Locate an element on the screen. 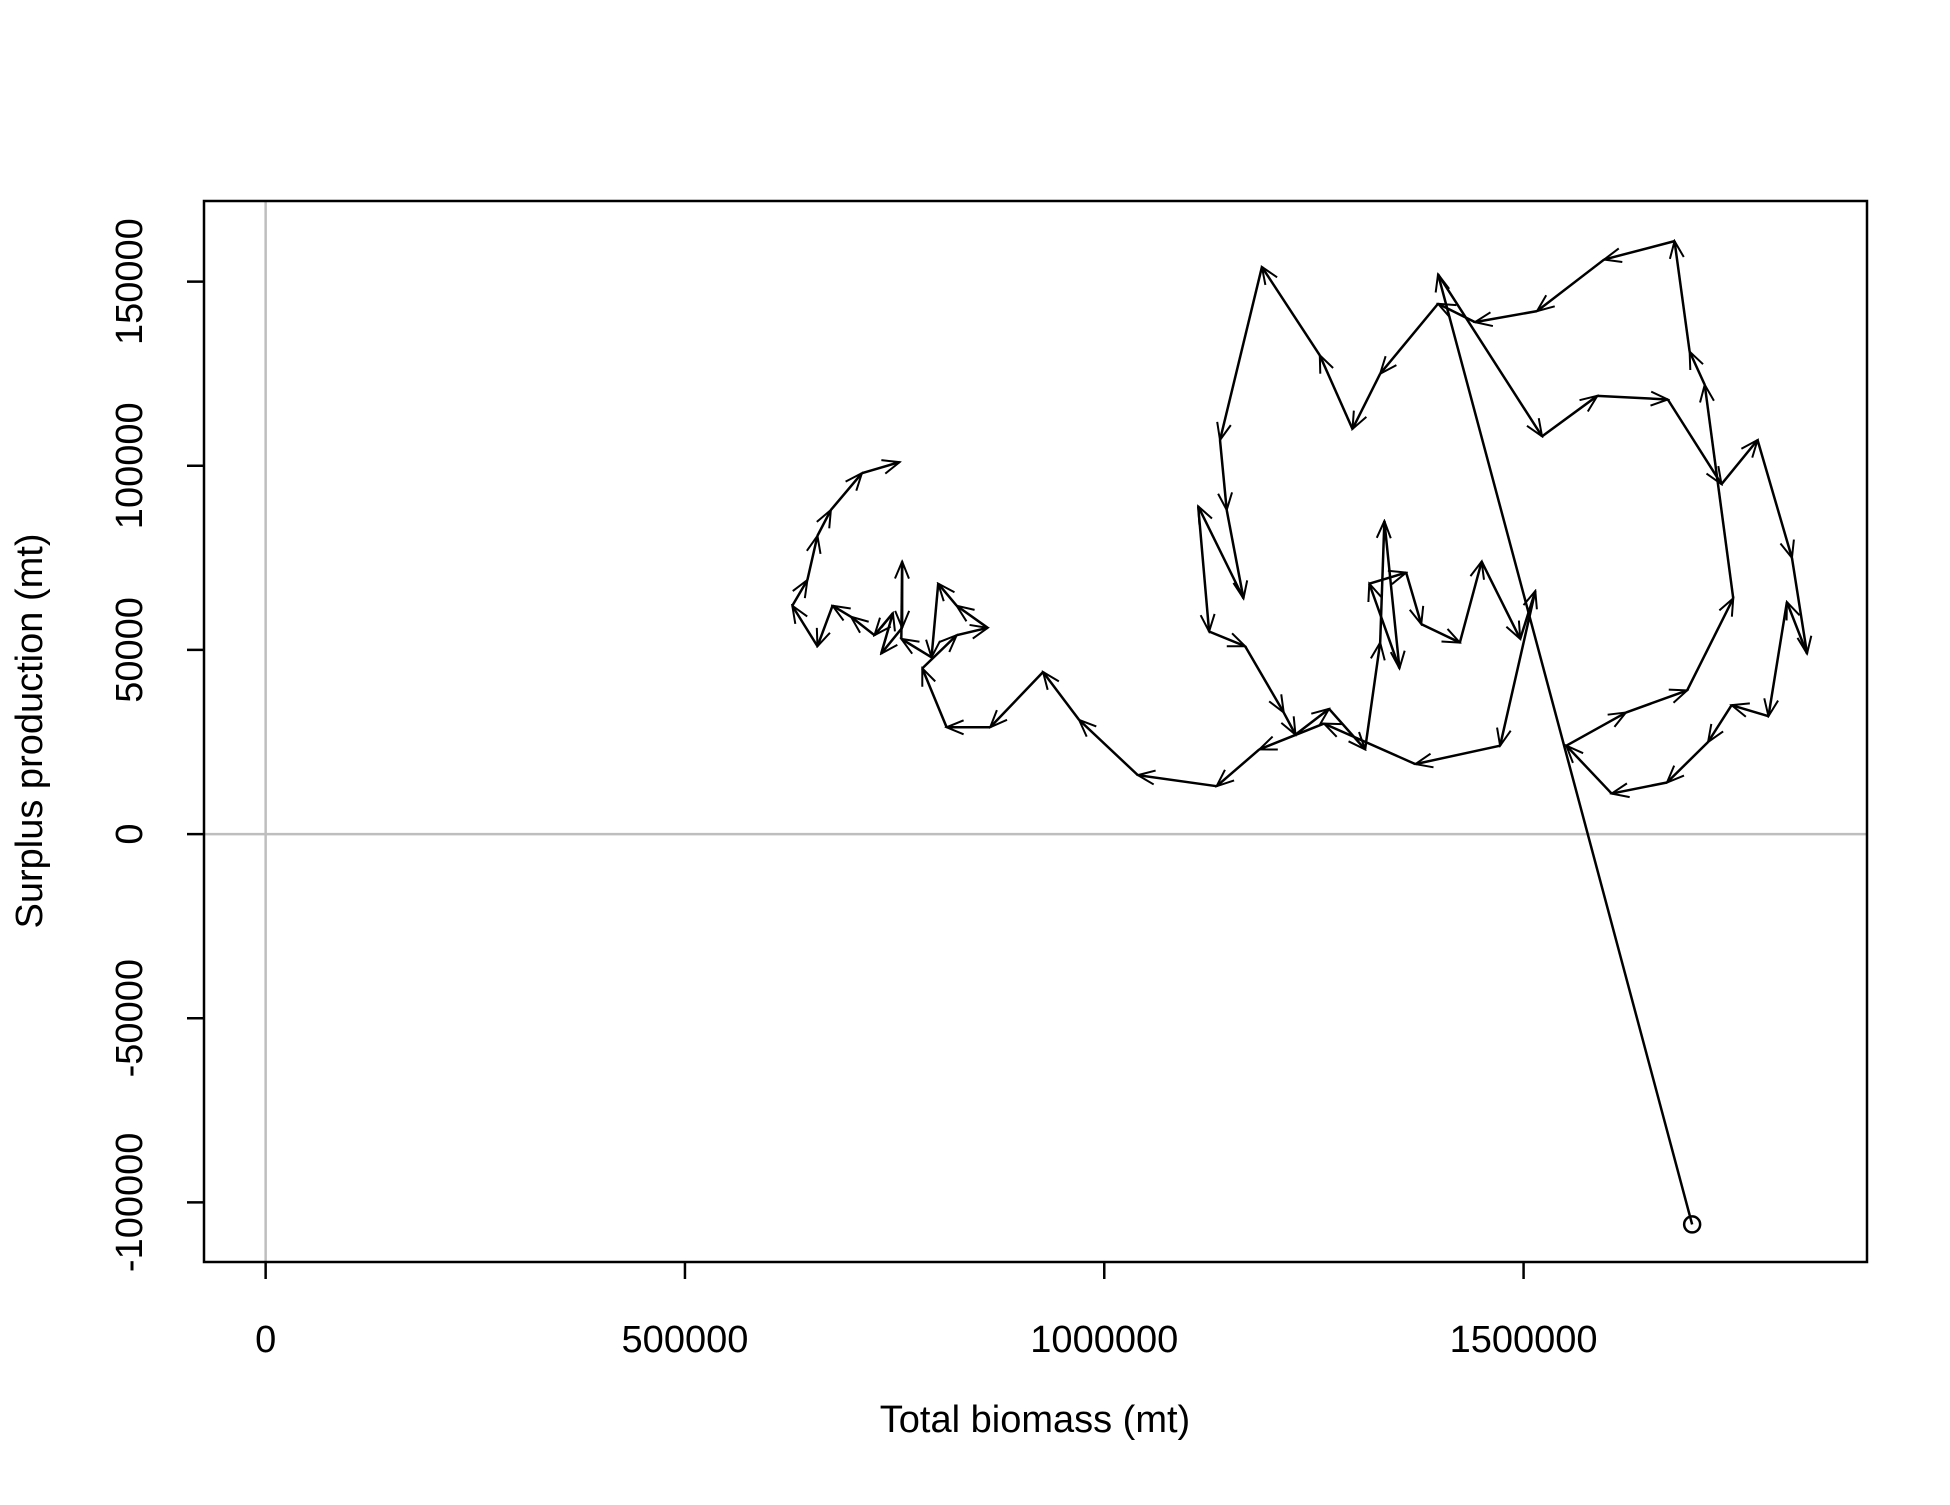  y-tick-label: -100000 is located at coordinates (130, 1202).